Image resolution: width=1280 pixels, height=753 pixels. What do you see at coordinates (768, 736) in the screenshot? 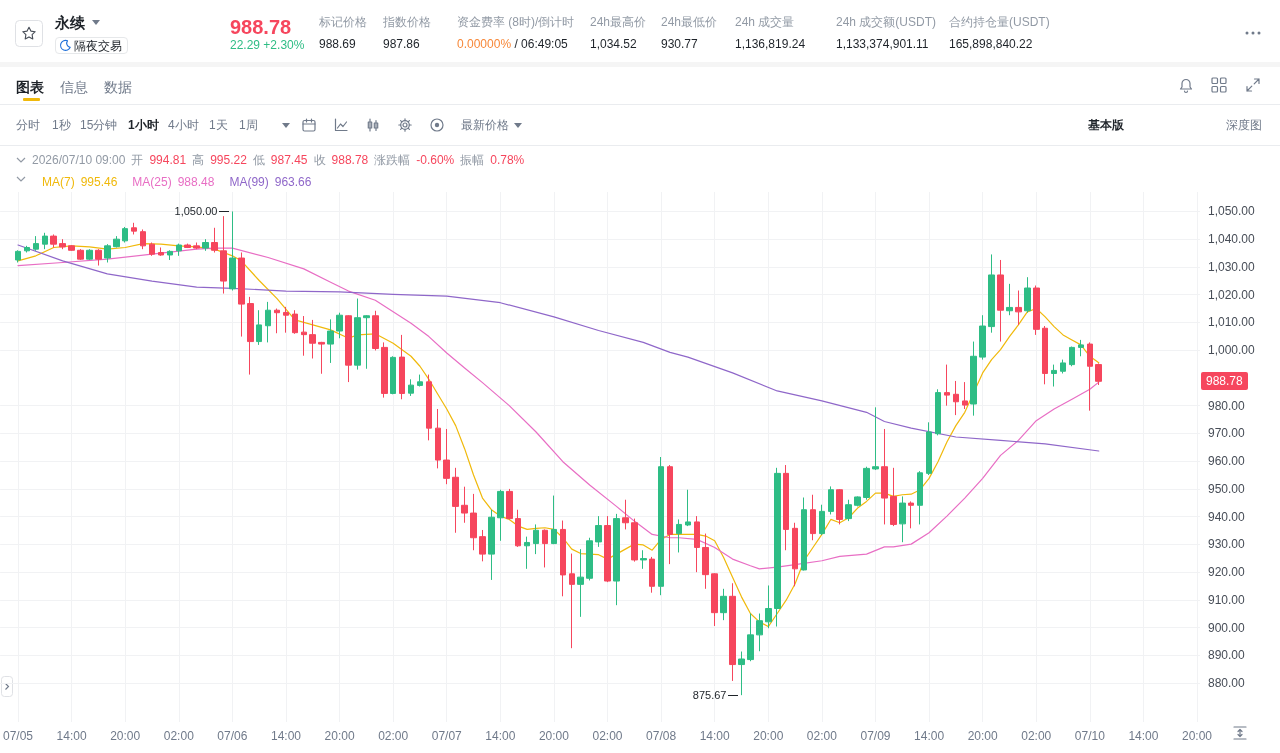
I see `x-tick-label: 20:00` at bounding box center [768, 736].